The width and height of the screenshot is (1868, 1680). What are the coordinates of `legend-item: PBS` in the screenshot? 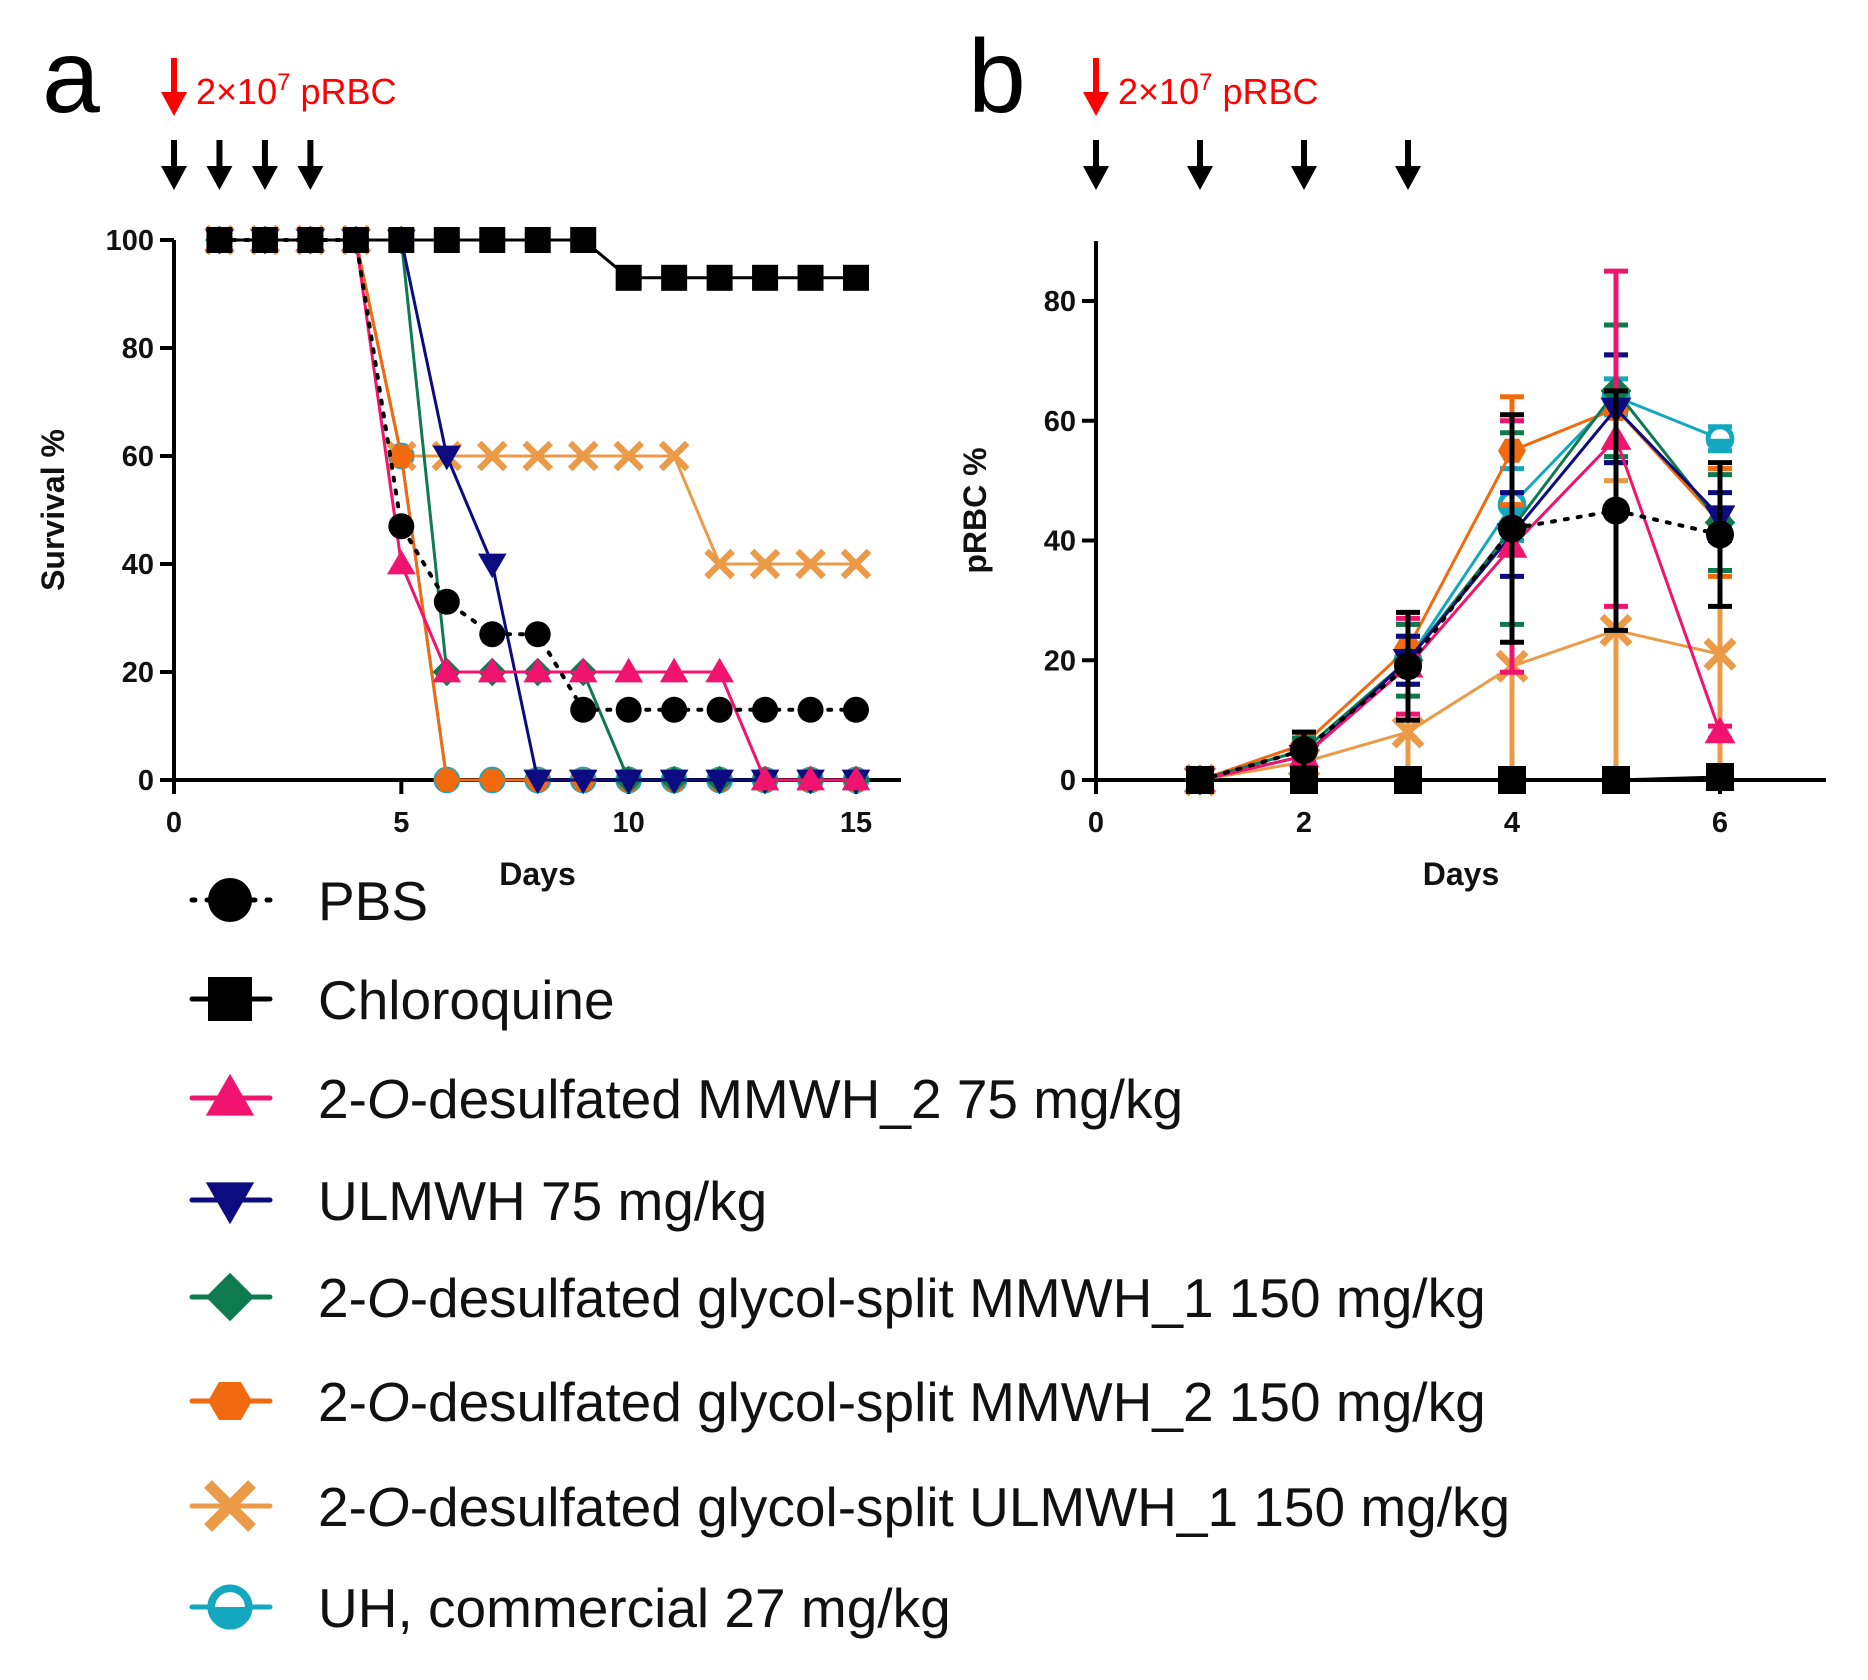 It's located at (308, 901).